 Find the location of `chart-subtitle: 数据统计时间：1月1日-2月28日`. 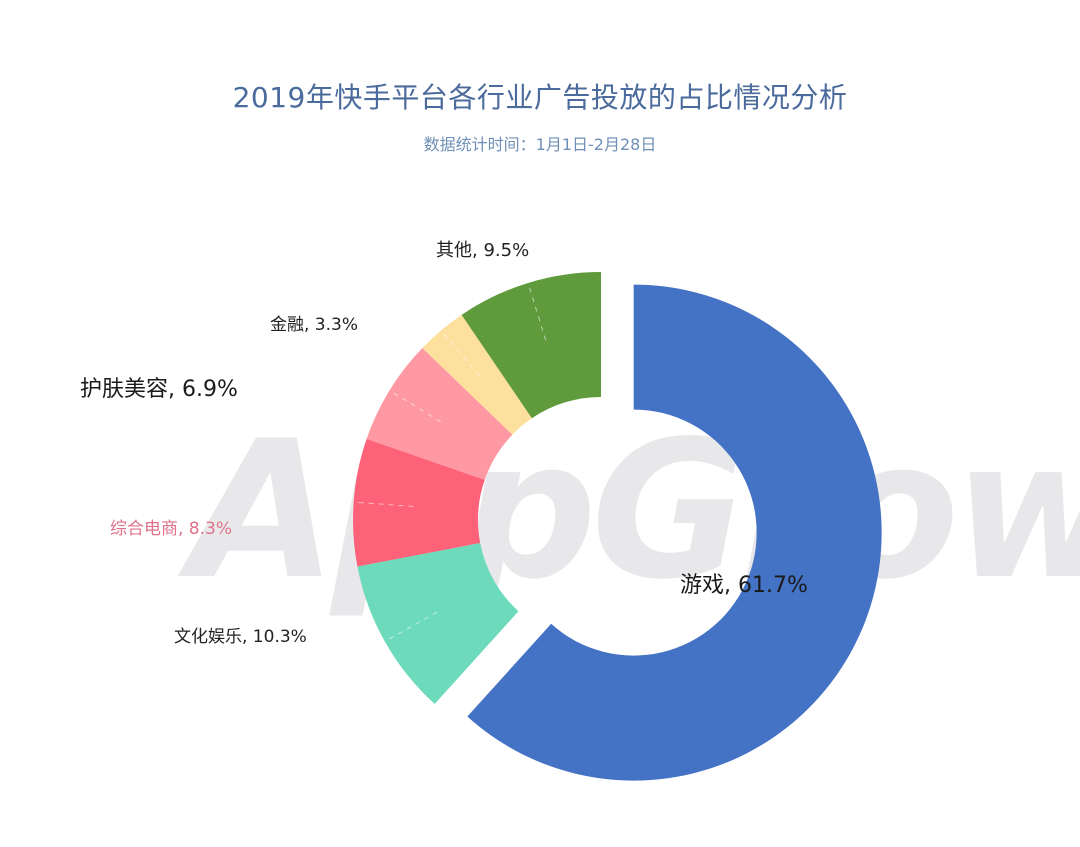

chart-subtitle: 数据统计时间：1月1日-2月28日 is located at coordinates (540, 144).